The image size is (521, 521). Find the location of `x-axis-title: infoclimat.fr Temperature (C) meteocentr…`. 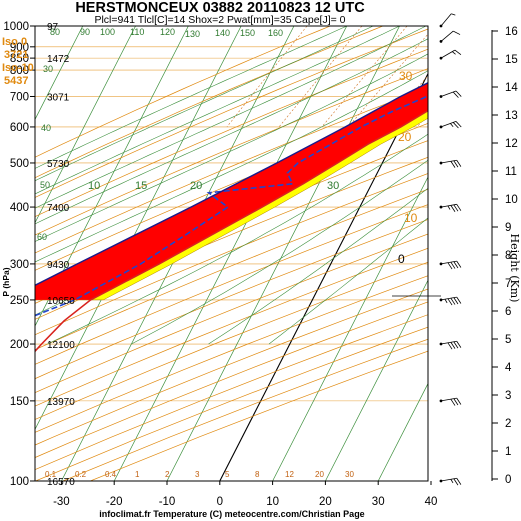

x-axis-title: infoclimat.fr Temperature (C) meteocentr… is located at coordinates (231, 514).